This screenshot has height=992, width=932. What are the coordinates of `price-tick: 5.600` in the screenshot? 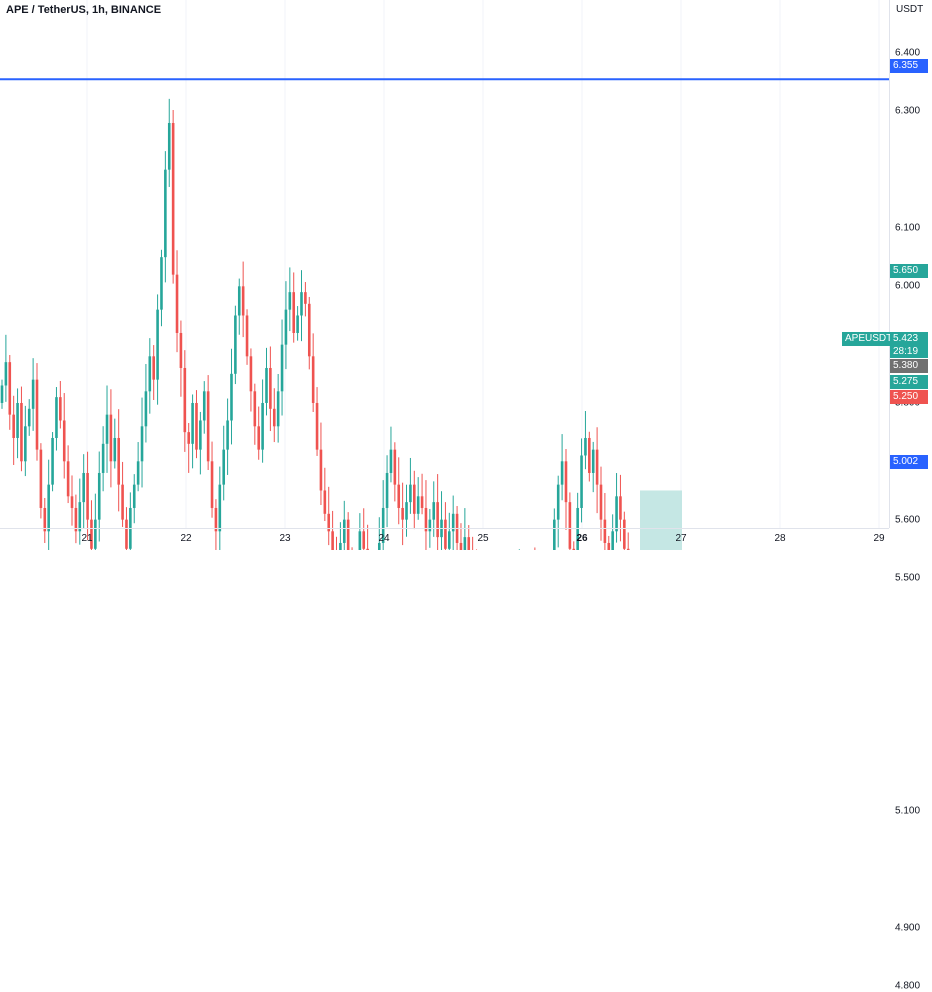 It's located at (907, 519).